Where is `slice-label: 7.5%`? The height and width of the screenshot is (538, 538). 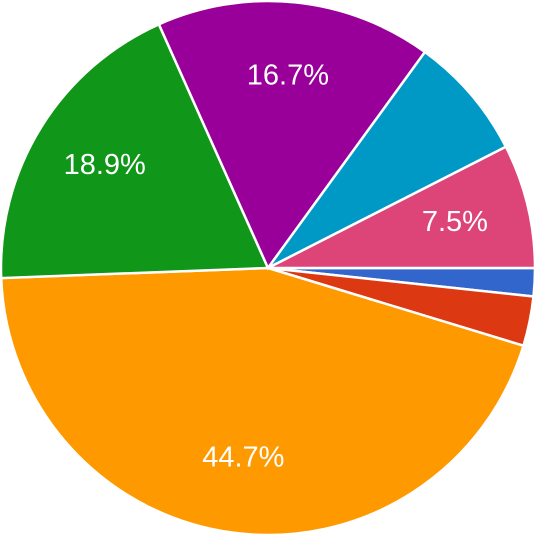
slice-label: 7.5% is located at coordinates (455, 222).